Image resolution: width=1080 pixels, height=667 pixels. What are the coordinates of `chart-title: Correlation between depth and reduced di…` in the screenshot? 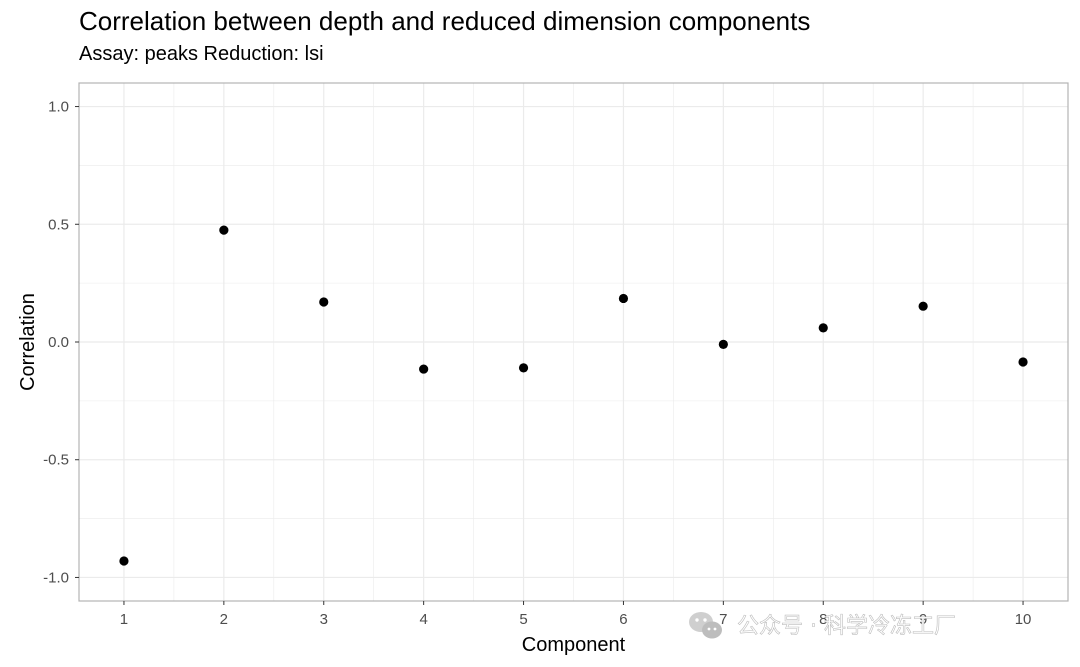 It's located at (445, 21).